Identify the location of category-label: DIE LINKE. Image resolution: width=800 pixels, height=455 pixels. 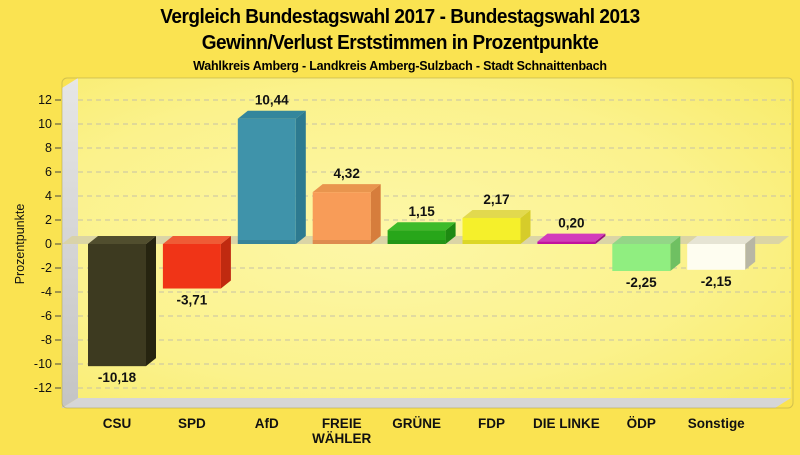
(566, 423).